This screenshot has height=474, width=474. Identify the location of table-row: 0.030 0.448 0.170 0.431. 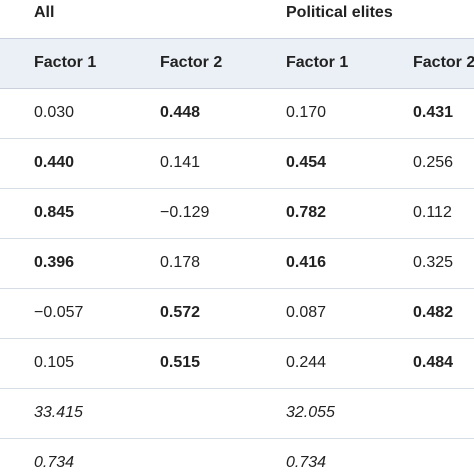
(237, 114).